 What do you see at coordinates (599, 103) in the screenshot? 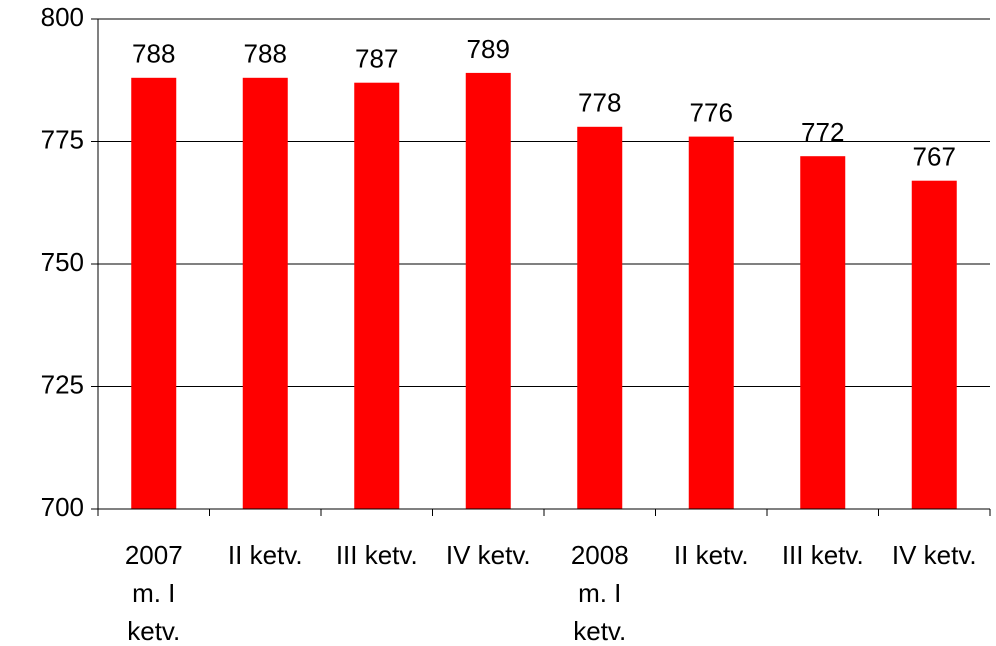
I see `value-label: 778` at bounding box center [599, 103].